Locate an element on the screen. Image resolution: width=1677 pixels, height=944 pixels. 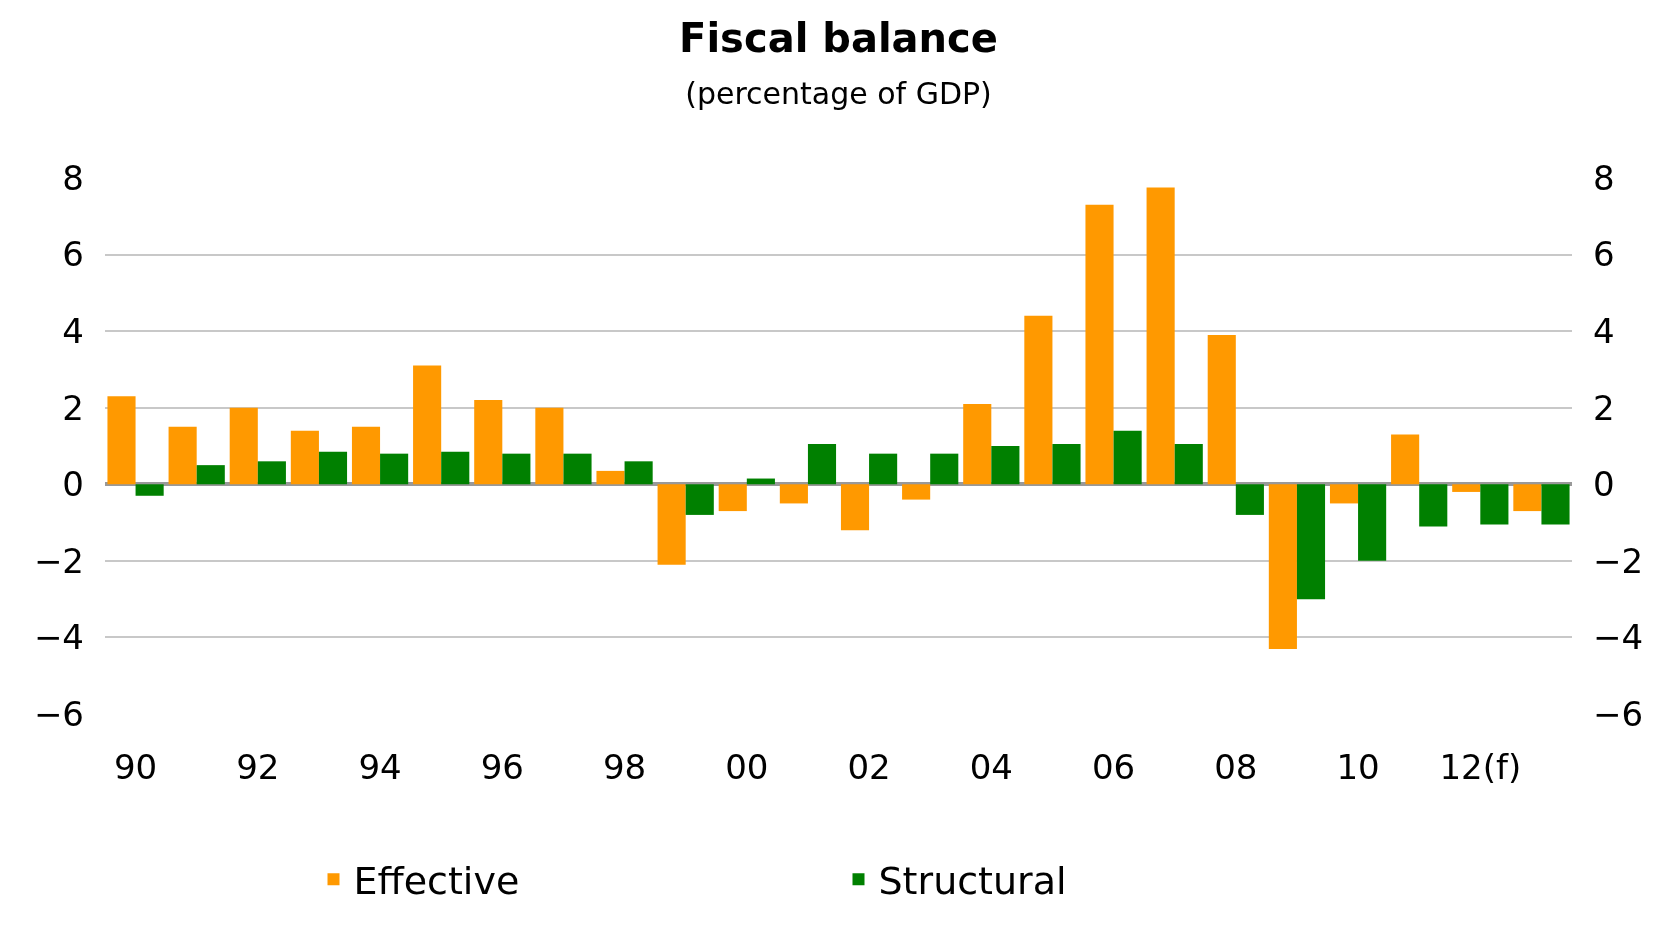
y2-tick-label: −4 is located at coordinates (1618, 637).